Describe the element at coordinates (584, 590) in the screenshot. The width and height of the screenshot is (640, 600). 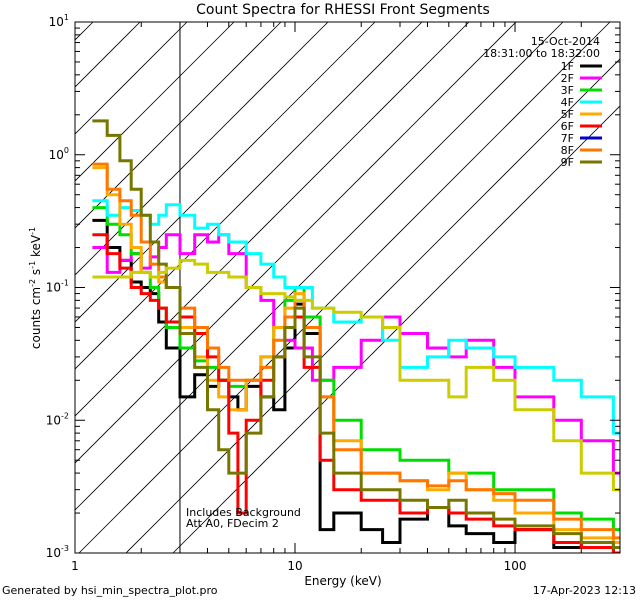
I see `generated-date-label: 17-Apr-2023 12:13` at that location.